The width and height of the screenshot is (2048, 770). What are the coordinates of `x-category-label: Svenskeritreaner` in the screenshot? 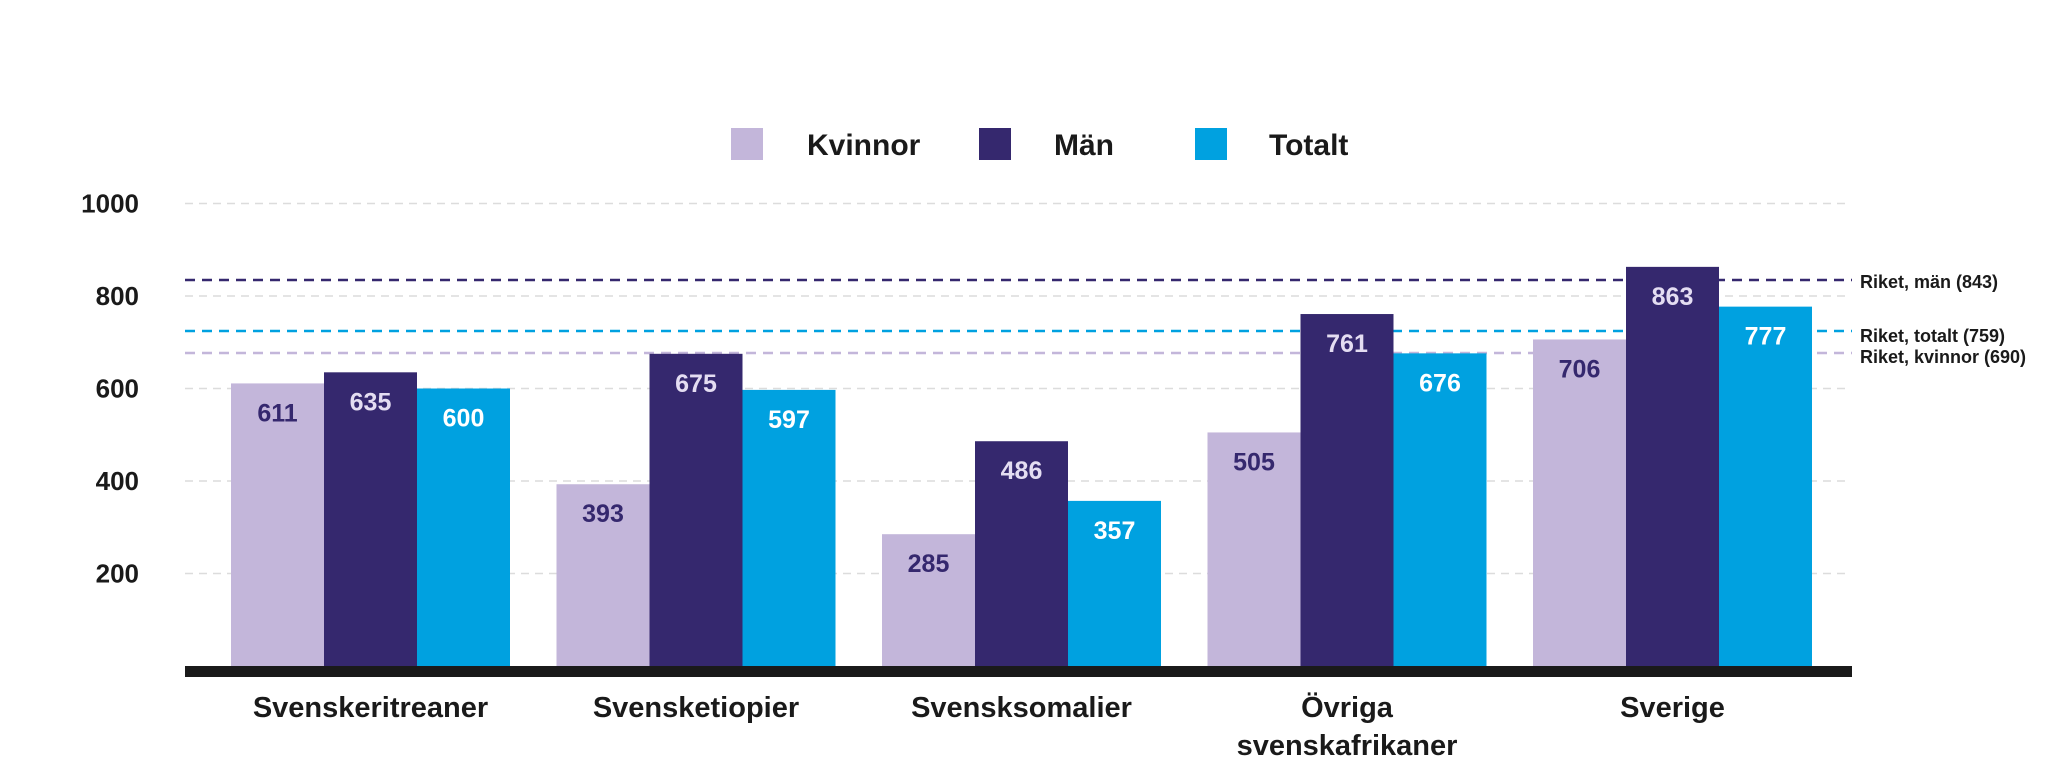 It's located at (370, 708).